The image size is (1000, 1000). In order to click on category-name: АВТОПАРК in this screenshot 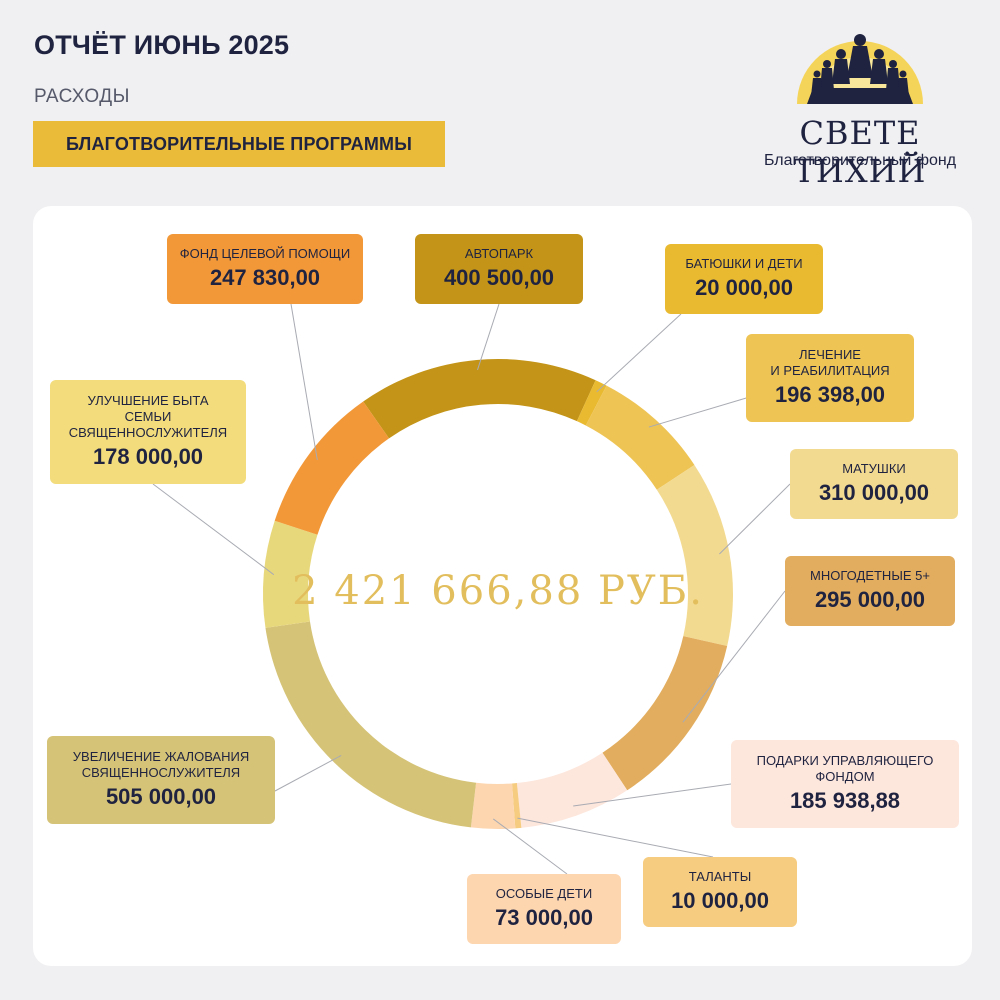, I will do `click(499, 253)`.